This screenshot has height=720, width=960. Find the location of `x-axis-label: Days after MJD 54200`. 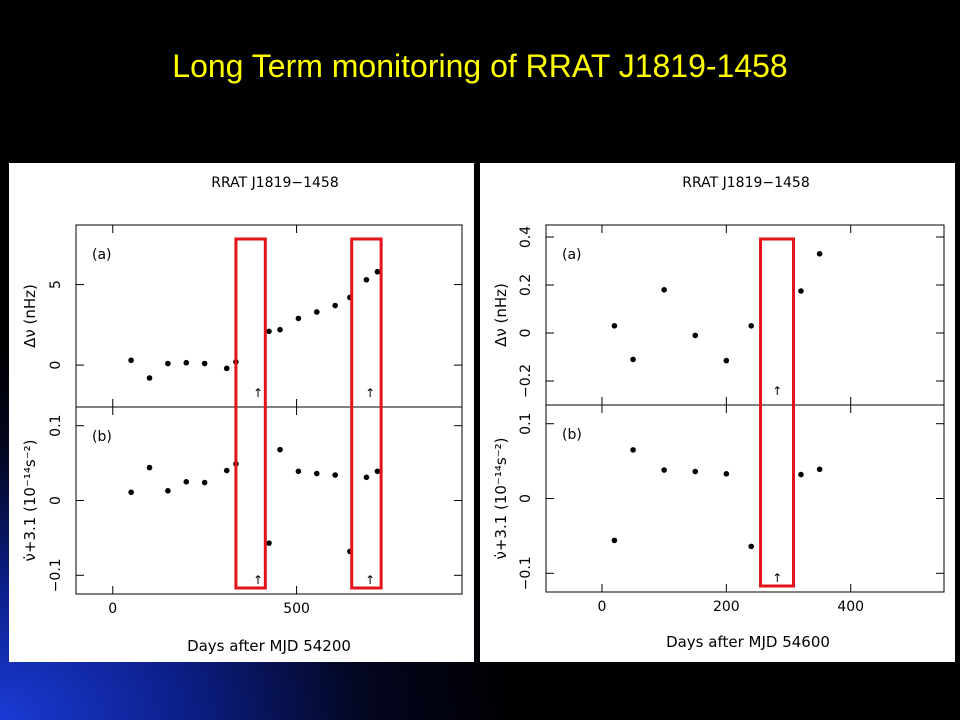

x-axis-label: Days after MJD 54200 is located at coordinates (269, 646).